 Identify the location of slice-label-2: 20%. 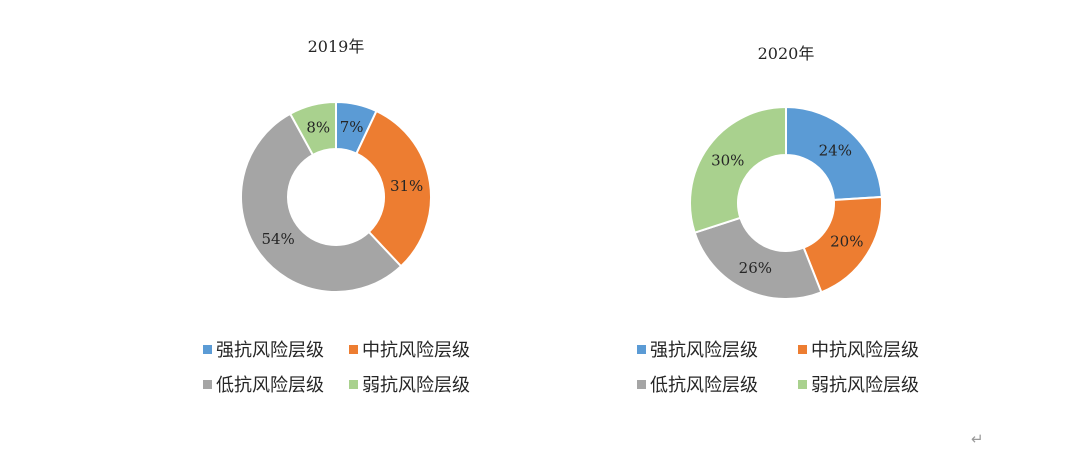
(846, 242).